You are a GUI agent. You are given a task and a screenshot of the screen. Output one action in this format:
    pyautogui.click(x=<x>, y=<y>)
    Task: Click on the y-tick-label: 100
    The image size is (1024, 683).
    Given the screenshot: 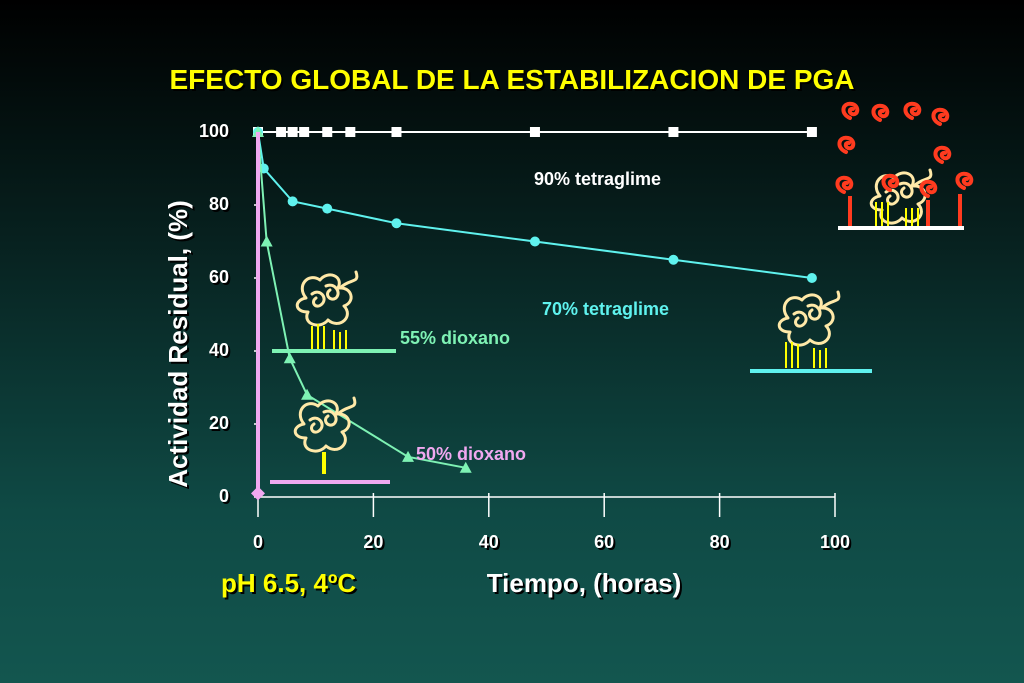 What is the action you would take?
    pyautogui.click(x=214, y=131)
    